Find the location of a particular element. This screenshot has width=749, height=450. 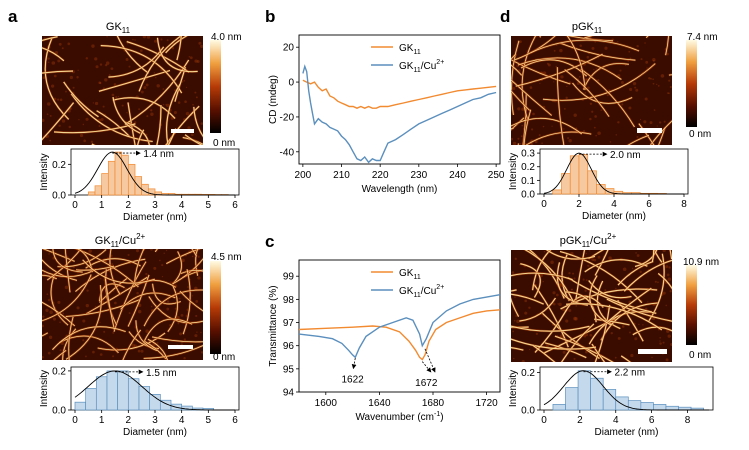

colorbar-max-label: 4.5 nm is located at coordinates (226, 257).